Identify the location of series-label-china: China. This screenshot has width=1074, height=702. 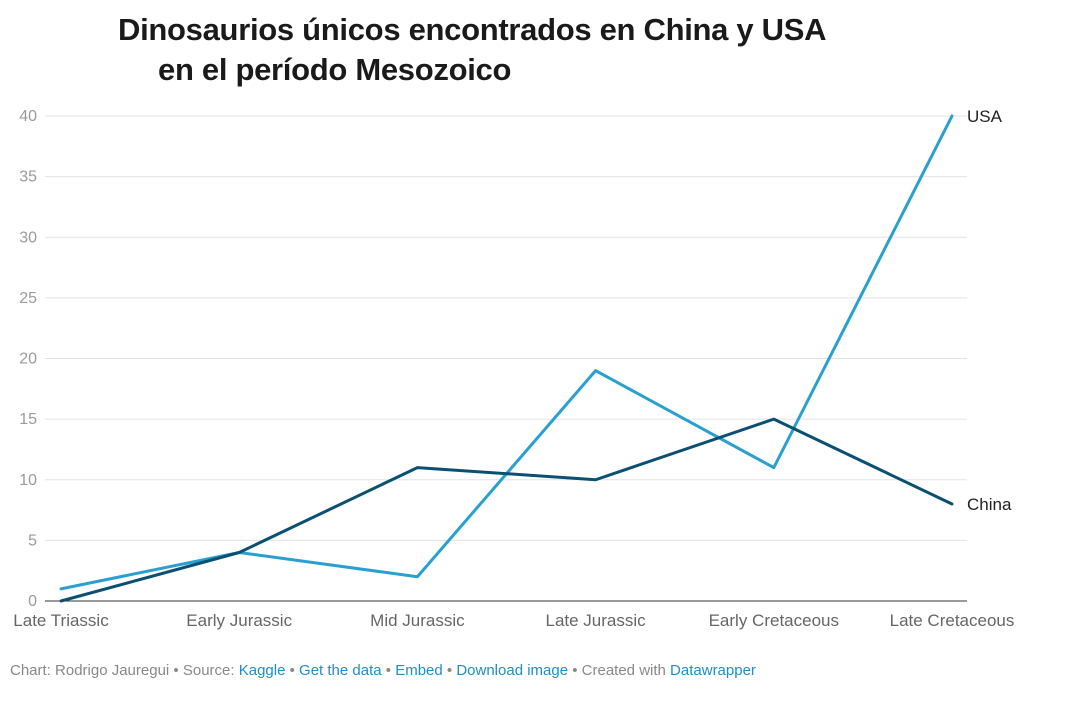
(989, 504).